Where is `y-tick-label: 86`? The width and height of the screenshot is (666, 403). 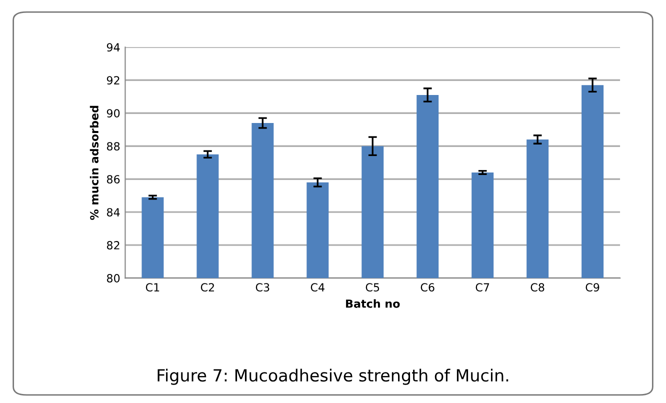
y-tick-label: 86 is located at coordinates (113, 179).